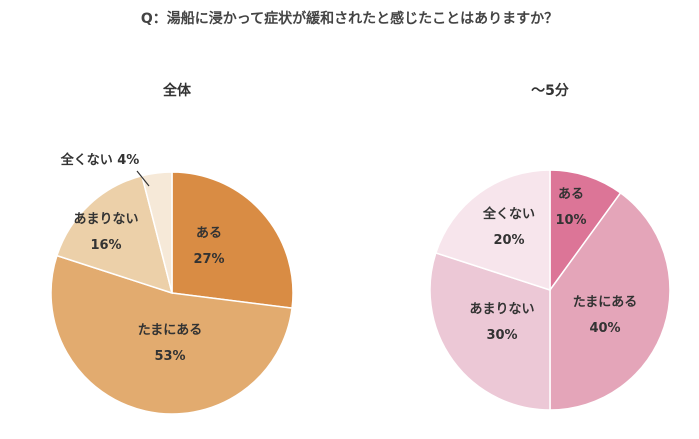  I want to click on slice-value-overall-aru: 27%, so click(208, 259).